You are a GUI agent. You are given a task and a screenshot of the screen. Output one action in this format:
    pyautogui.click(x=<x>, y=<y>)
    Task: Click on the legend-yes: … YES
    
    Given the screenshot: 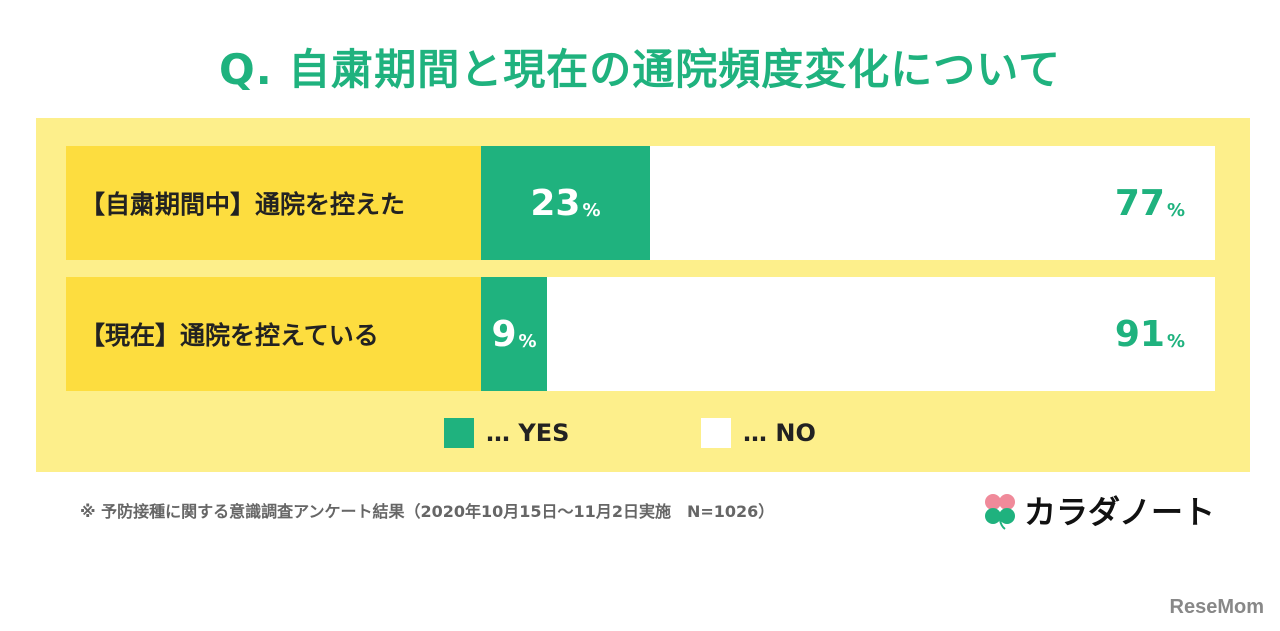 What is the action you would take?
    pyautogui.click(x=506, y=433)
    